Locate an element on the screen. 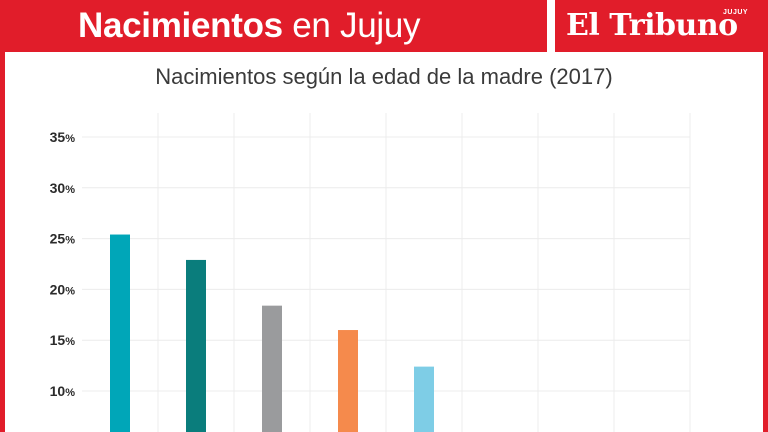 The height and width of the screenshot is (432, 768). frame-border-left is located at coordinates (2, 216).